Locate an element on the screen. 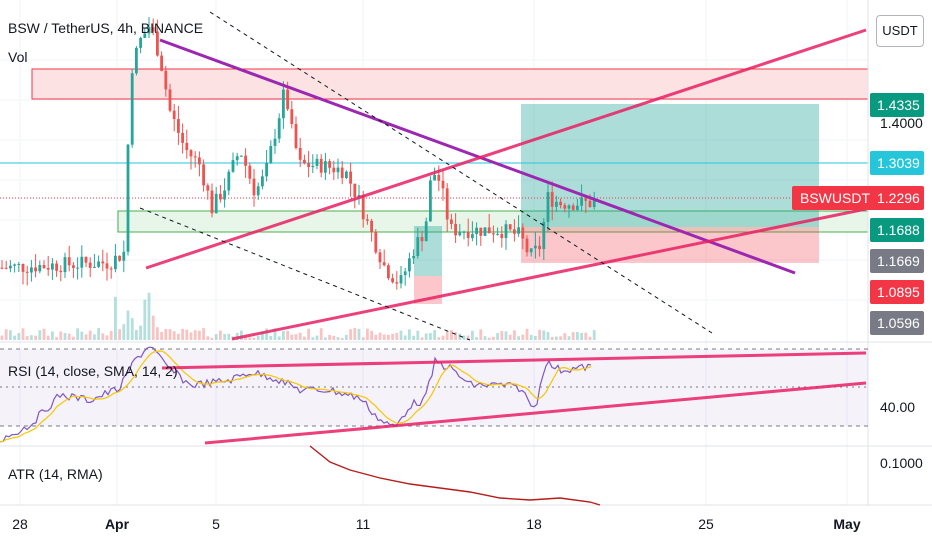 The height and width of the screenshot is (550, 932). long-position-stop is located at coordinates (670, 245).